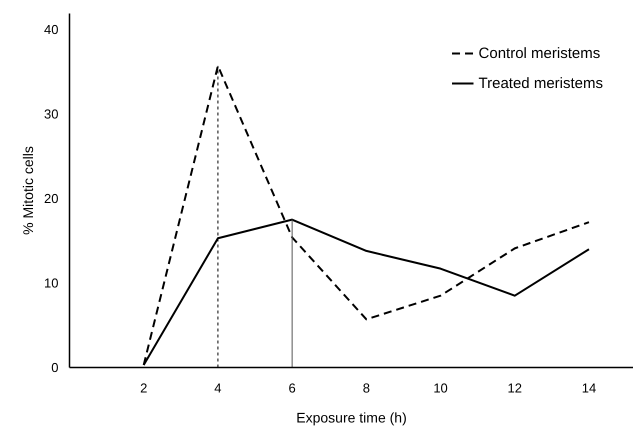 The height and width of the screenshot is (428, 633). I want to click on x-tick-label: 2, so click(144, 388).